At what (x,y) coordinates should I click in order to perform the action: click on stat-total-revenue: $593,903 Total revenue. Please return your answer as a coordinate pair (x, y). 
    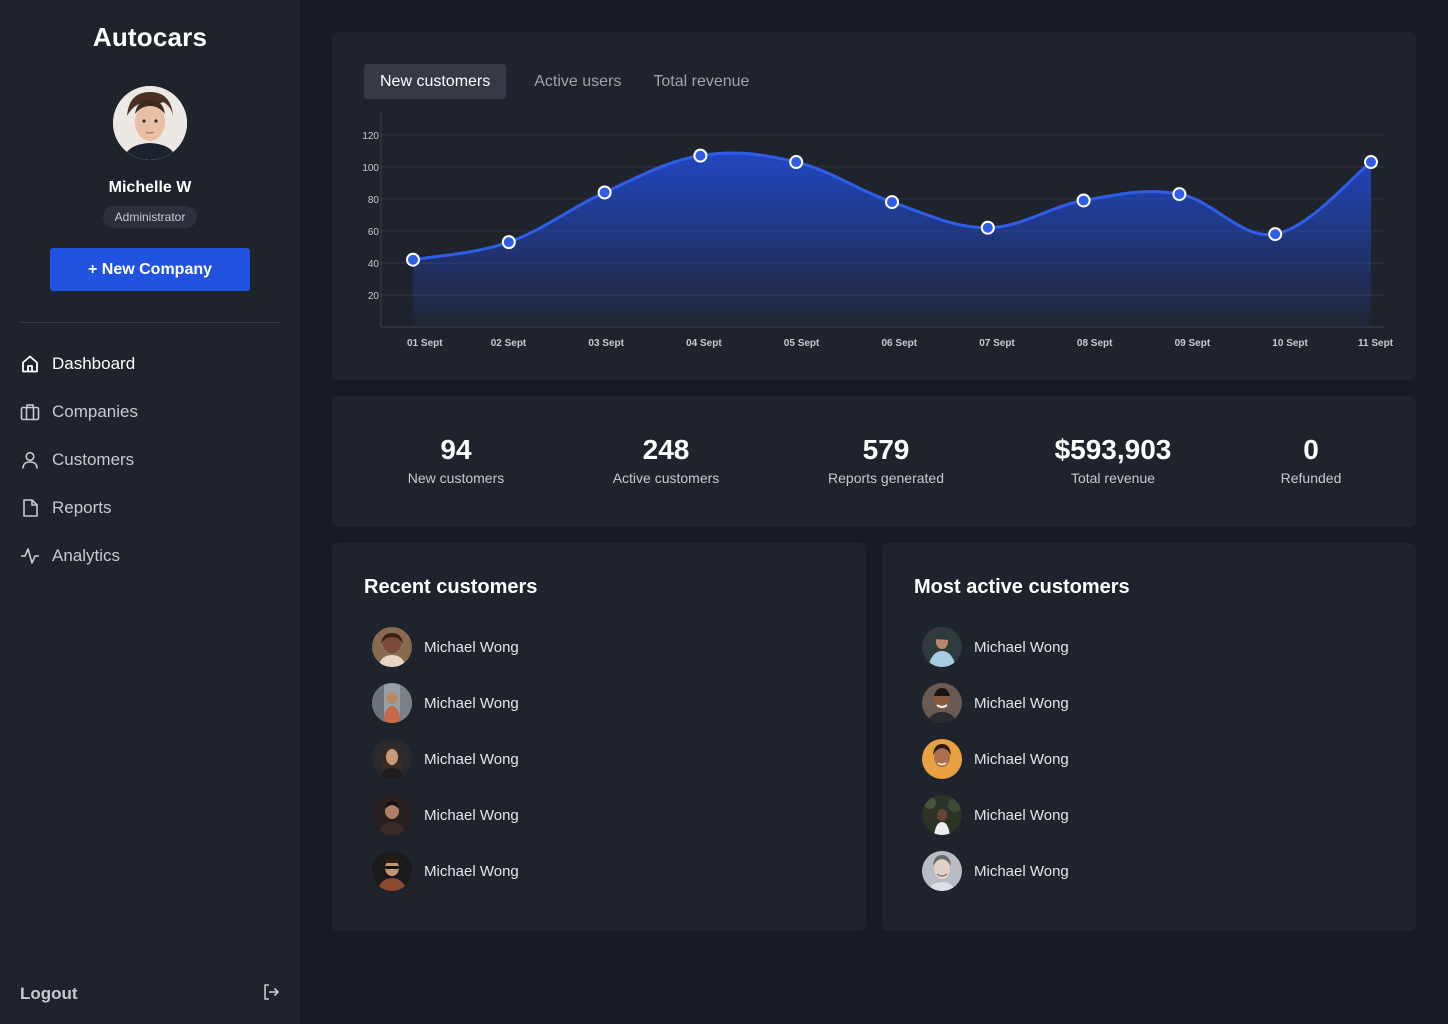
    Looking at the image, I should click on (1113, 460).